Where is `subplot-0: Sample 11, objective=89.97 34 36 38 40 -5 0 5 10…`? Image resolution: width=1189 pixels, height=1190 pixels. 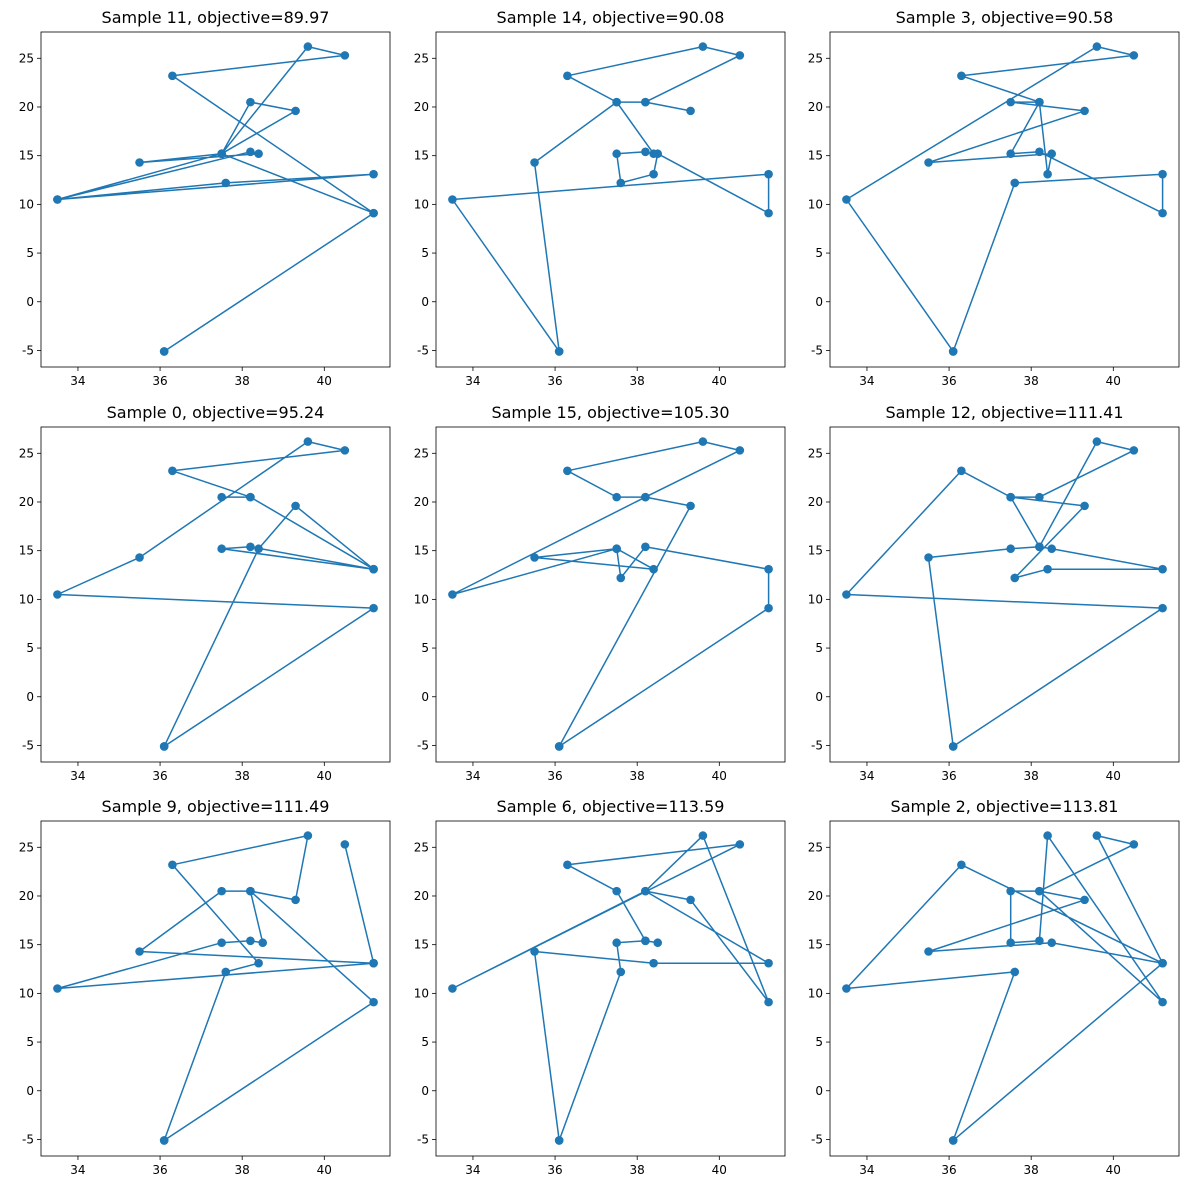 subplot-0: Sample 11, objective=89.97 34 36 38 40 -5 0 5 10… is located at coordinates (205, 198).